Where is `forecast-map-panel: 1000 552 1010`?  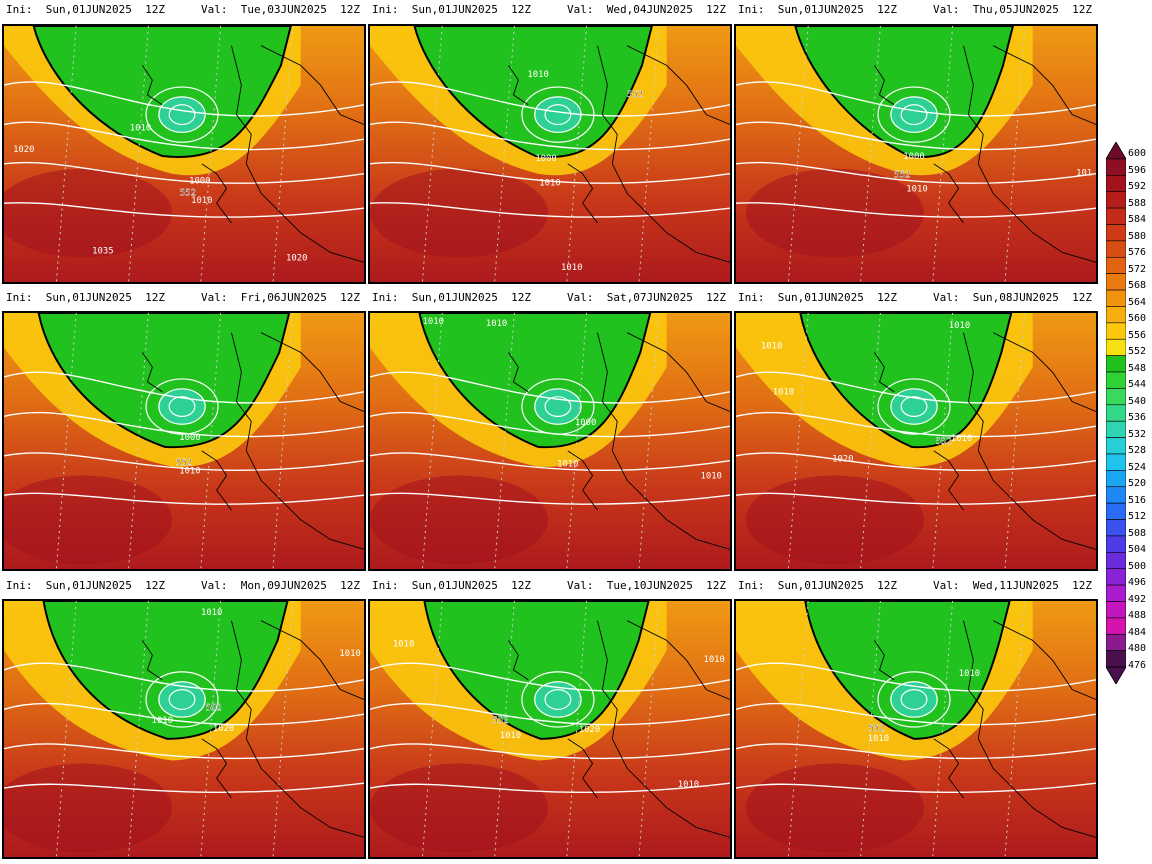
forecast-map-panel: 1000 552 1010 is located at coordinates (184, 441).